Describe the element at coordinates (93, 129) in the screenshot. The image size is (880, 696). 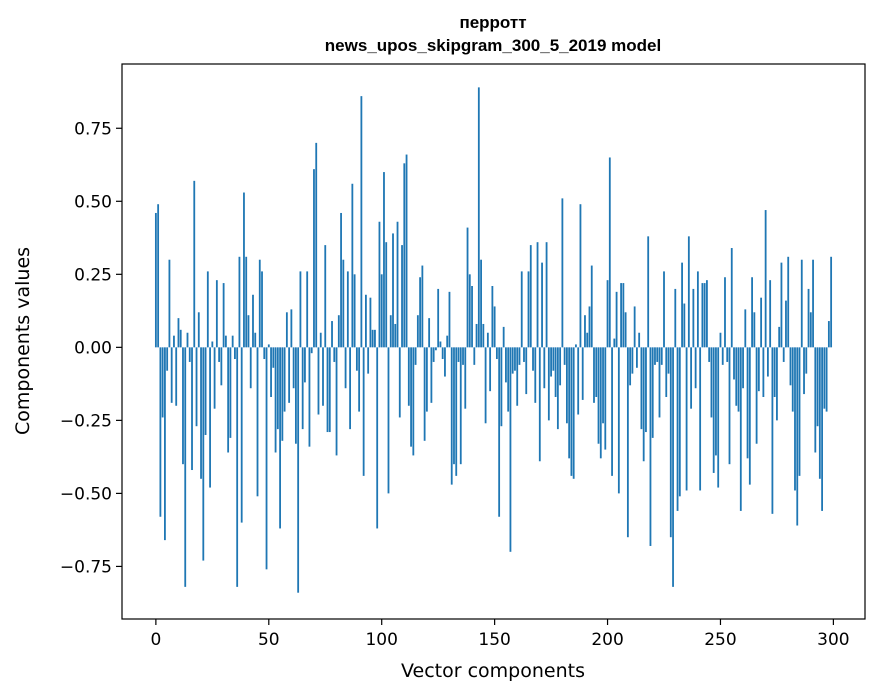
I see `y-tick-label: 0.75` at that location.